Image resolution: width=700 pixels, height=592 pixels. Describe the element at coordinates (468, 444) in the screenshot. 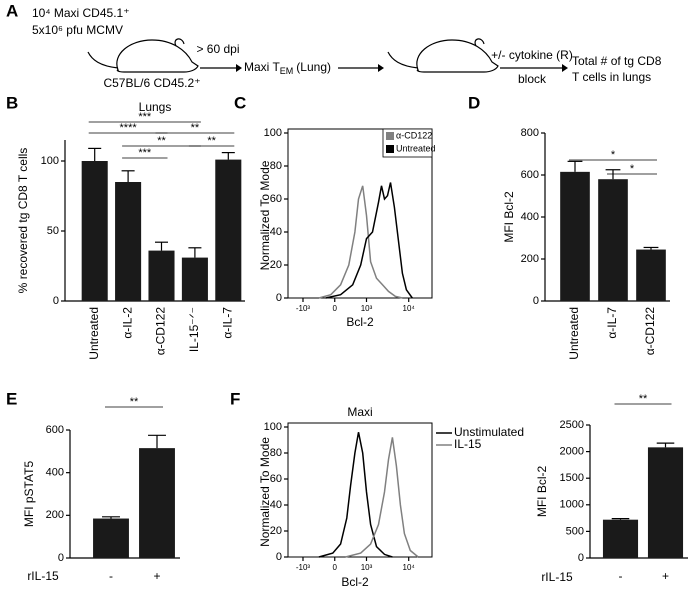

I see `legend-label: IL-15` at that location.